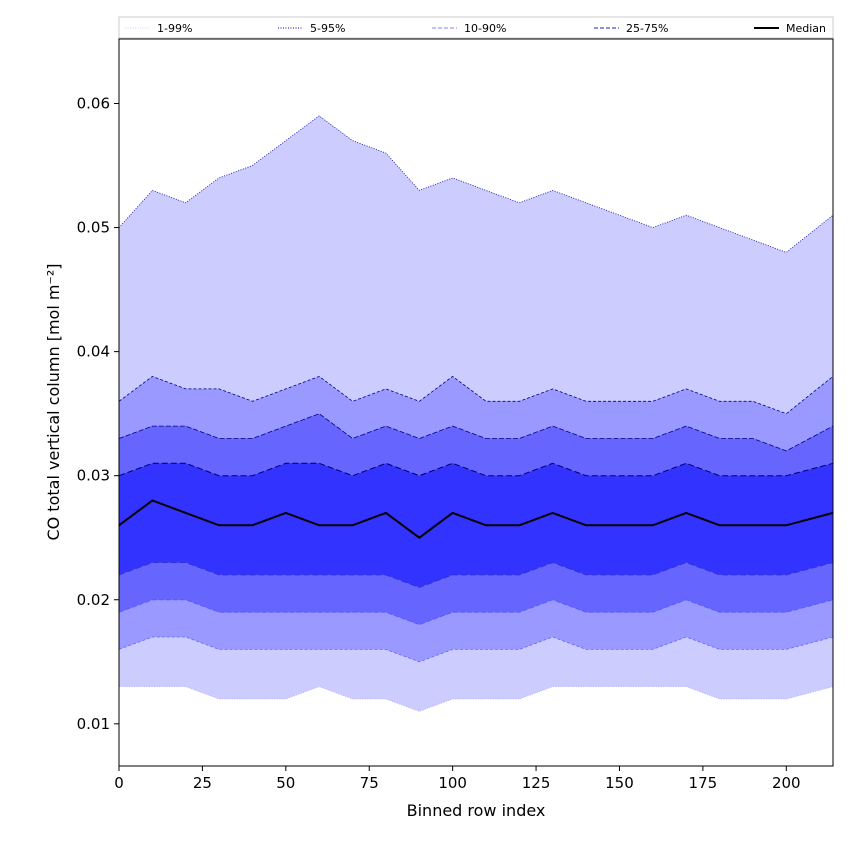  What do you see at coordinates (786, 783) in the screenshot?
I see `x-tick-label: 200` at bounding box center [786, 783].